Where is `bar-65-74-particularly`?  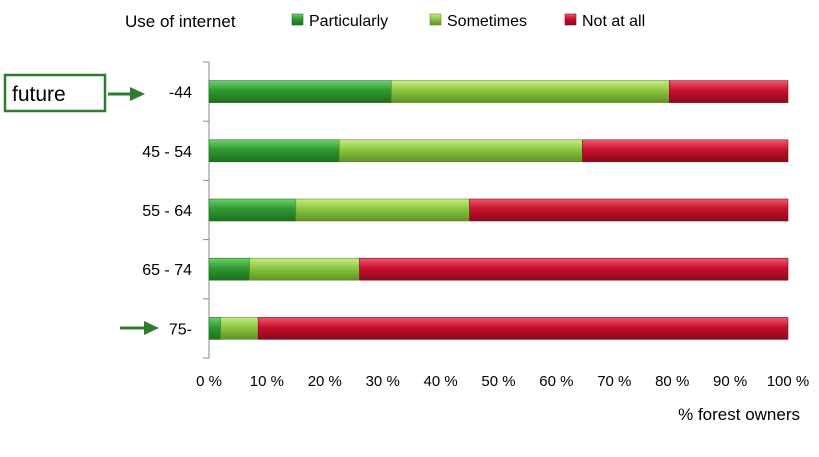
bar-65-74-particularly is located at coordinates (229, 269).